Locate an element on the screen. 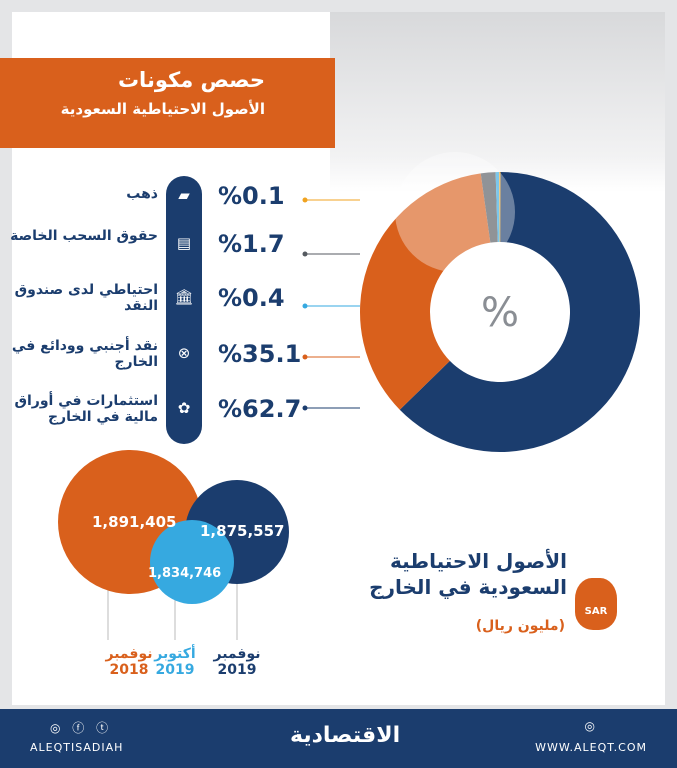 This screenshot has width=677, height=768. component-percent: %0.1 is located at coordinates (251, 196).